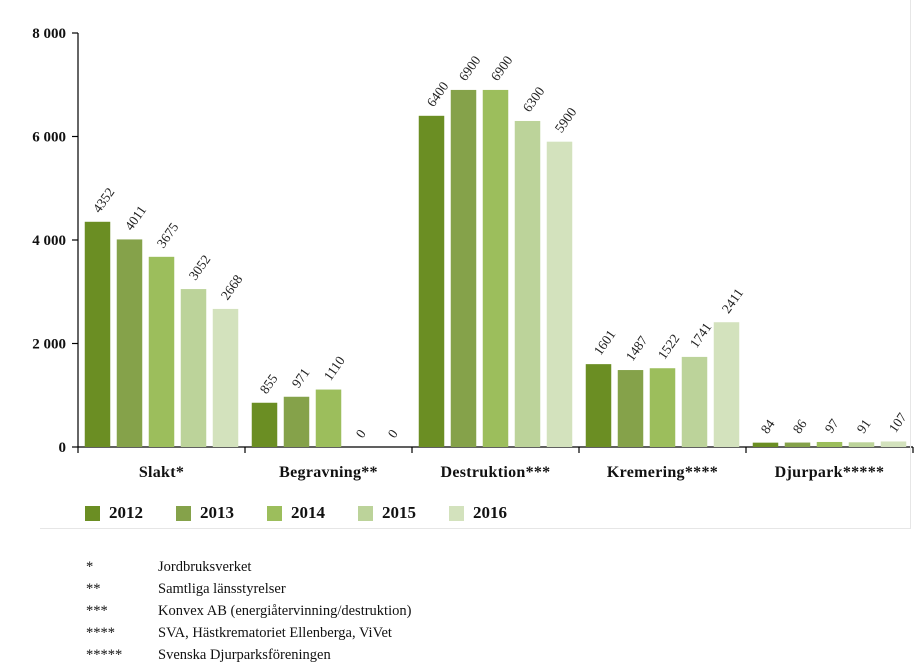 This screenshot has width=918, height=670. I want to click on chart-frame-right, so click(910, 264).